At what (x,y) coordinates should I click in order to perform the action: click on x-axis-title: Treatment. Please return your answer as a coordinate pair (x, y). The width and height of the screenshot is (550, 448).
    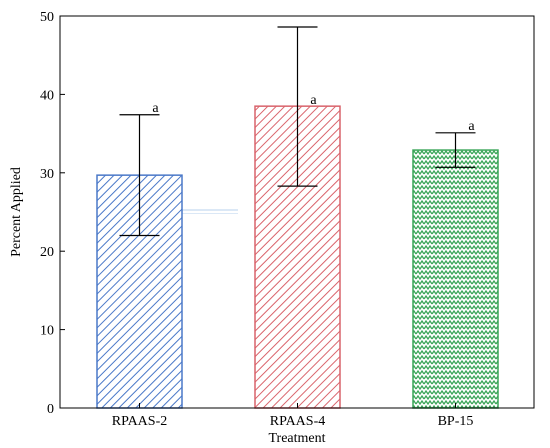
    Looking at the image, I should click on (296, 438).